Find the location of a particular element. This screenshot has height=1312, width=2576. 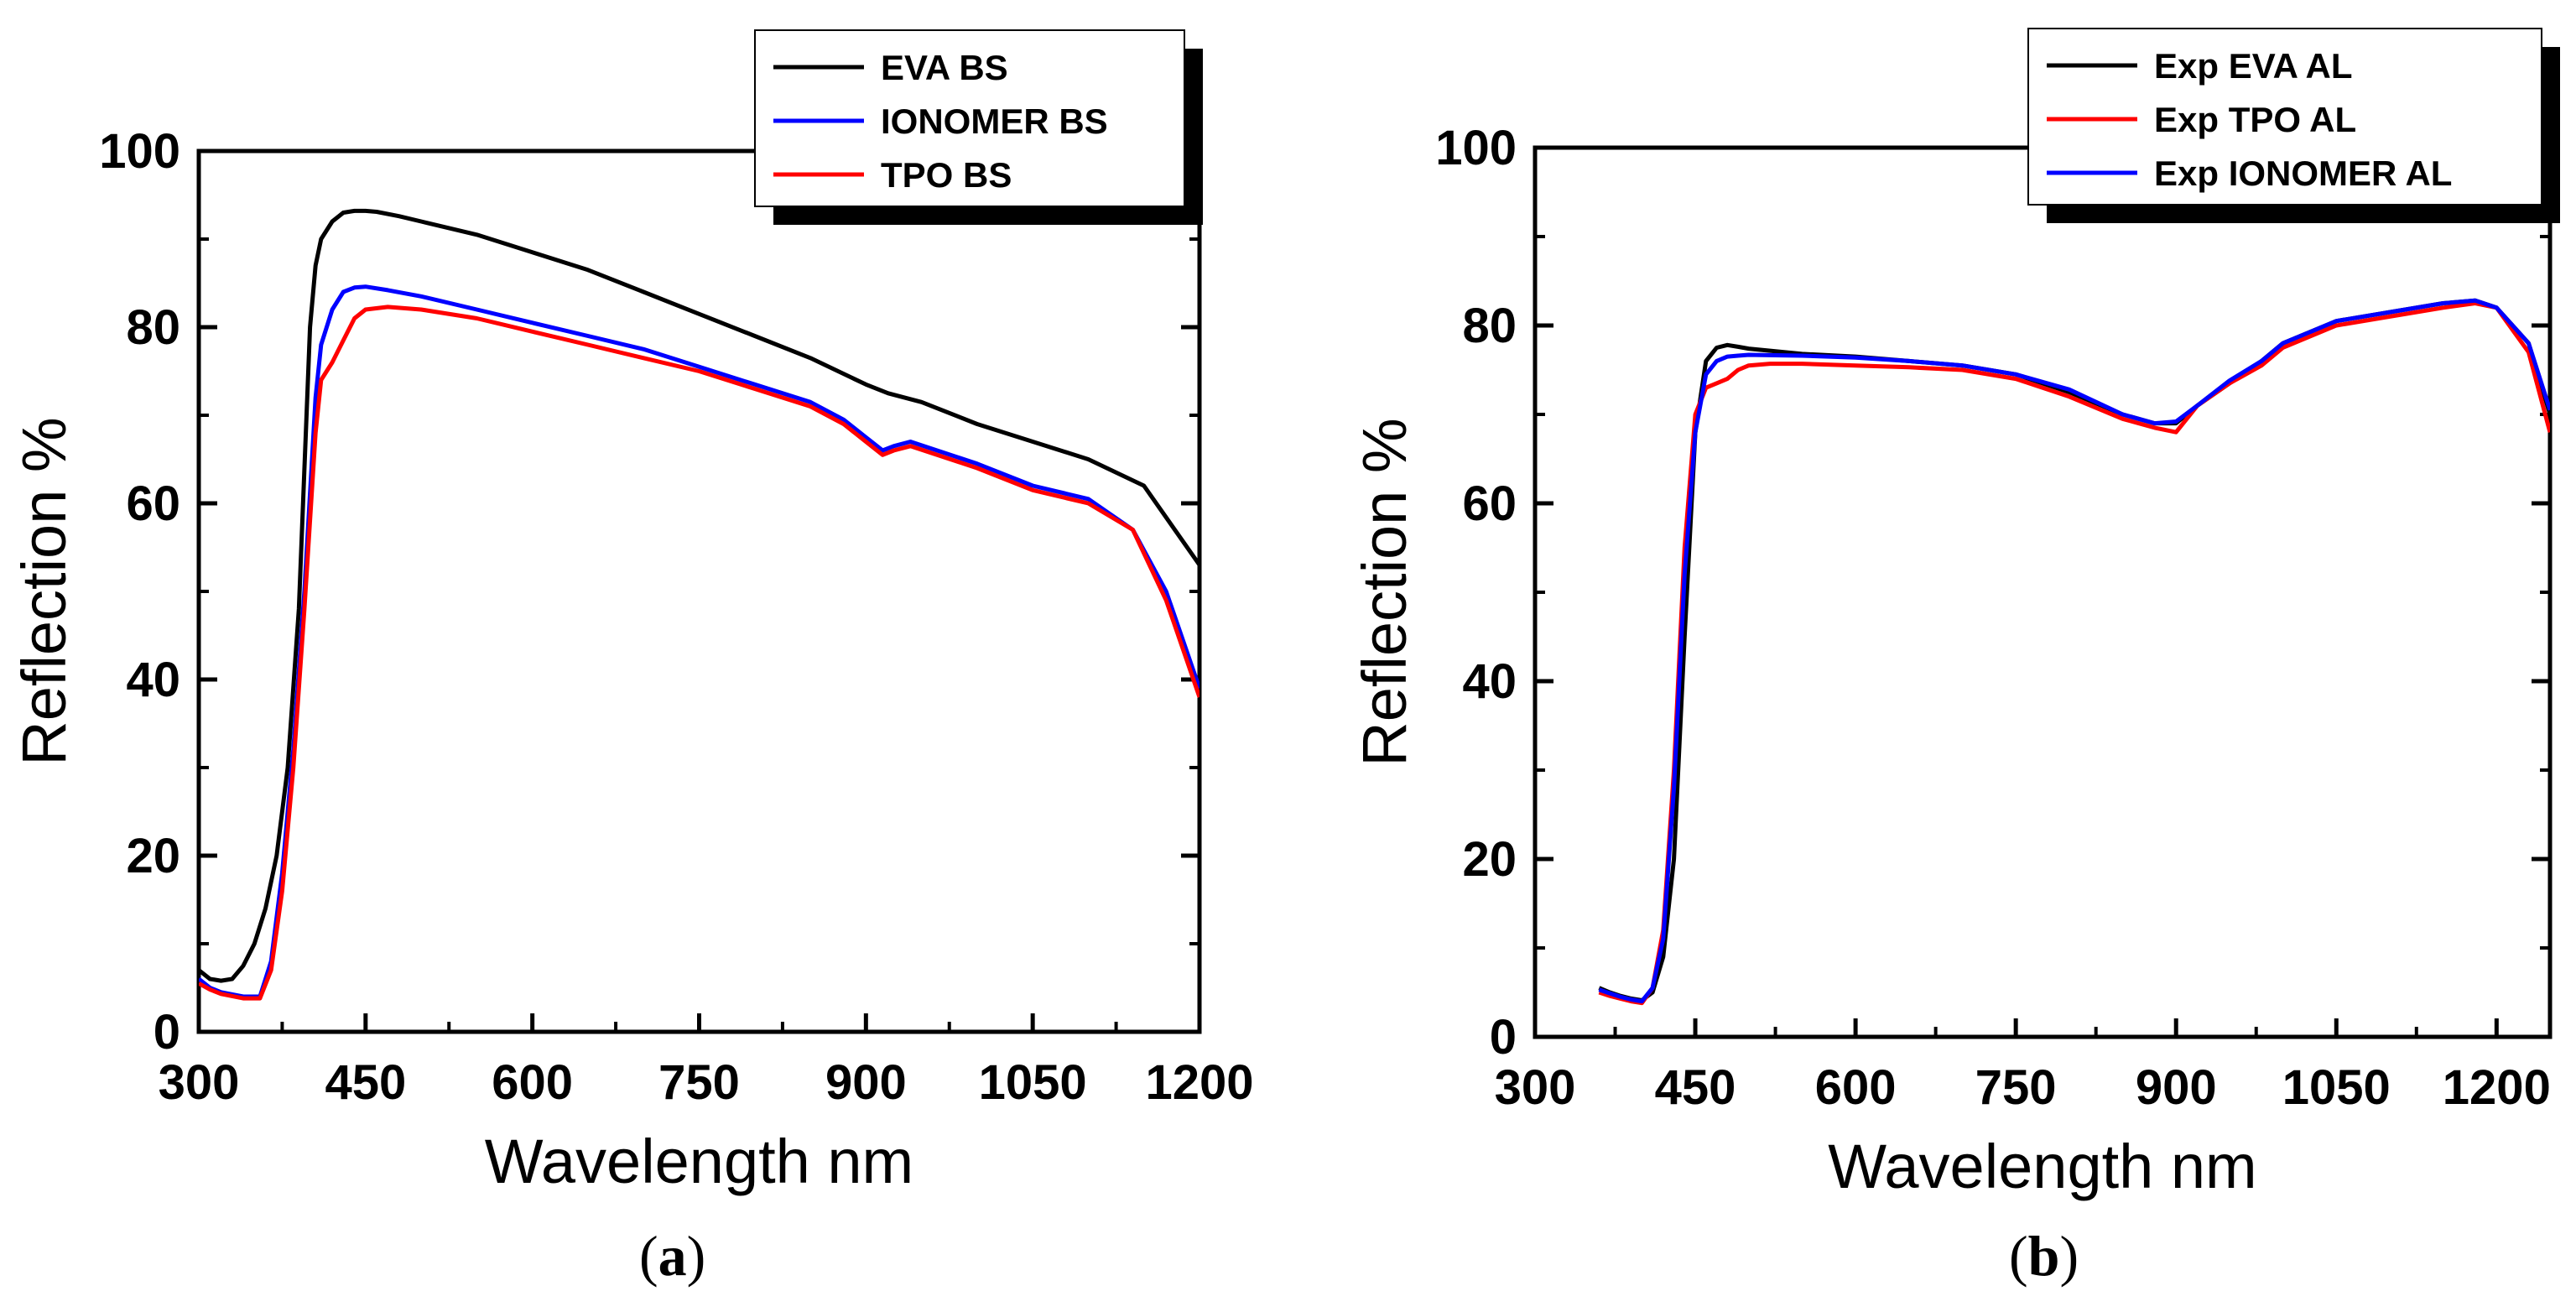

legend-label: IONOMER BS is located at coordinates (994, 121).